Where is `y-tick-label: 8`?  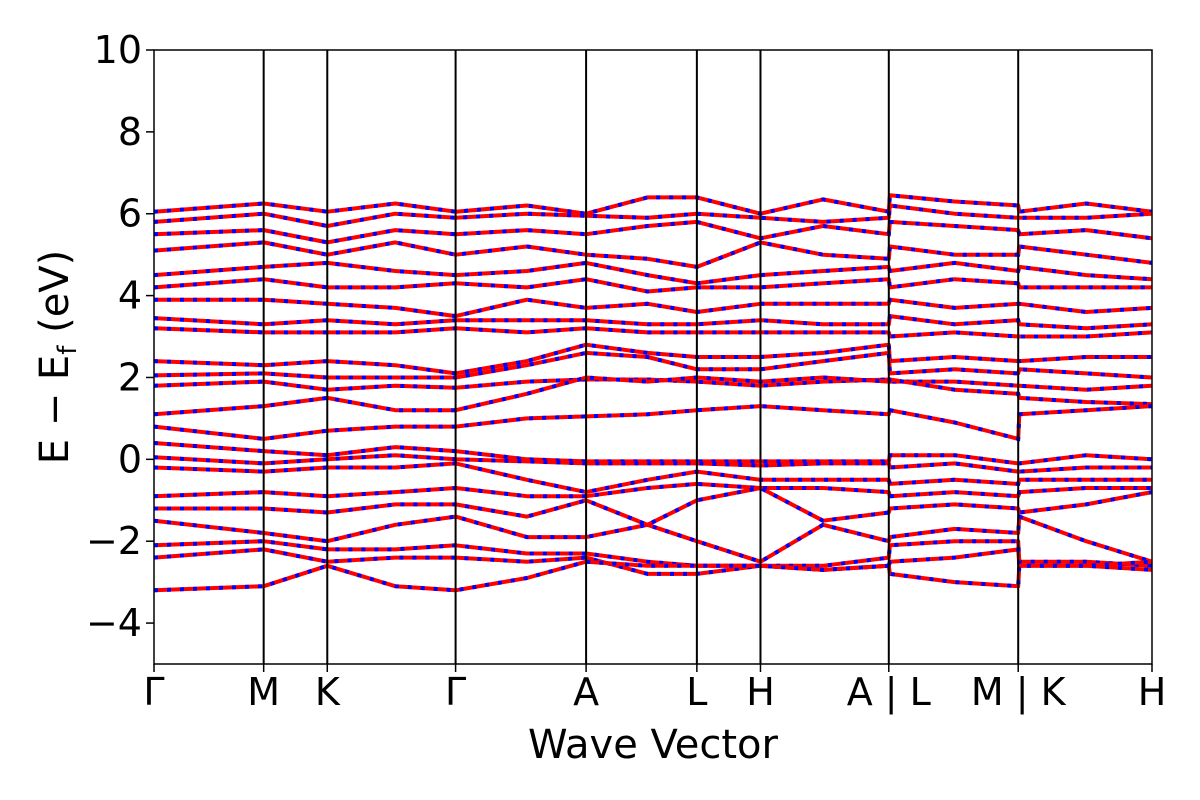 y-tick-label: 8 is located at coordinates (130, 132).